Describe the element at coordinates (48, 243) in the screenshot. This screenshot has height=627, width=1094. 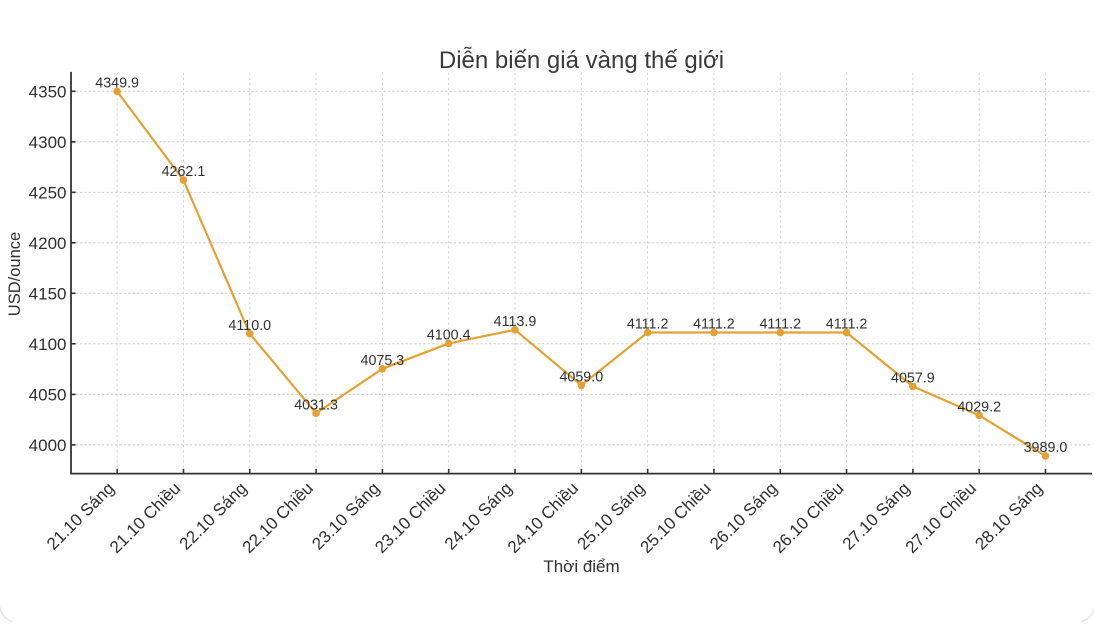
I see `svg-text: 4200` at that location.